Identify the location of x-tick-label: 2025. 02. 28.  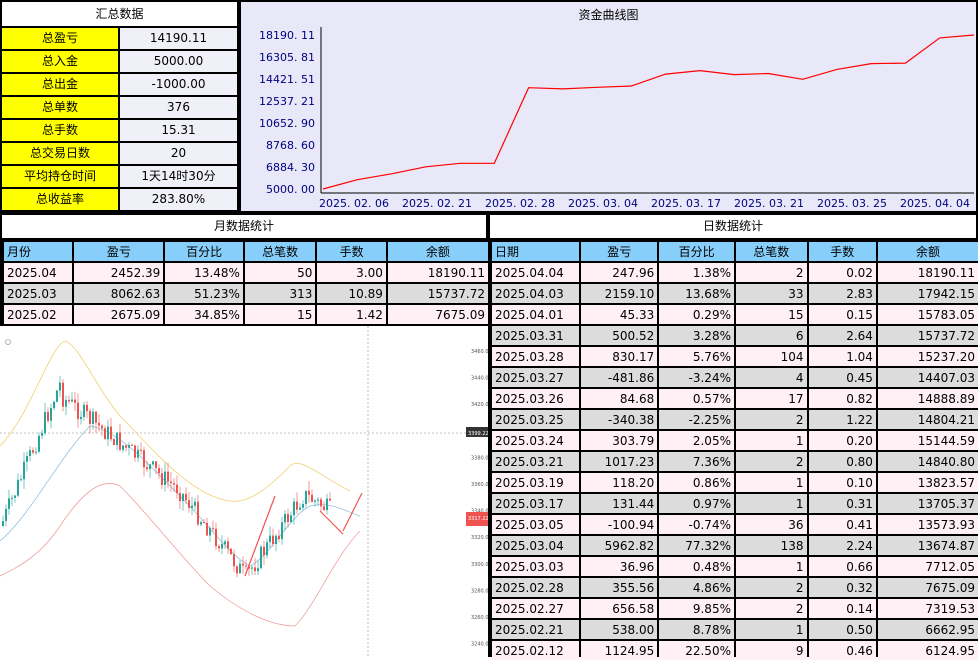
(520, 203).